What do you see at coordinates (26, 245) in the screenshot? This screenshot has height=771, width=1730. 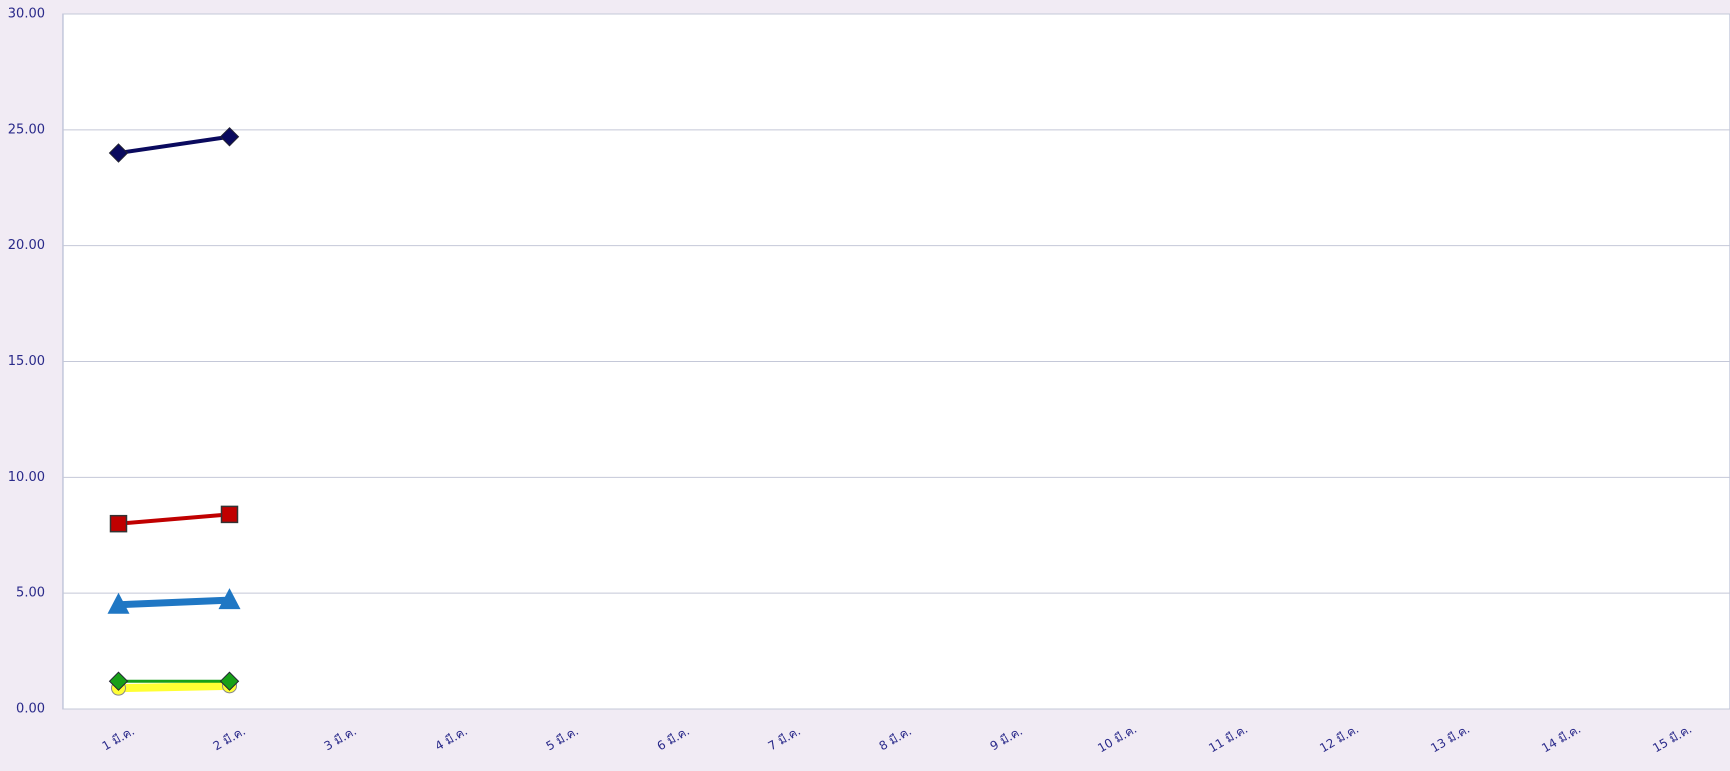 I see `y-tick-label: 20.00` at bounding box center [26, 245].